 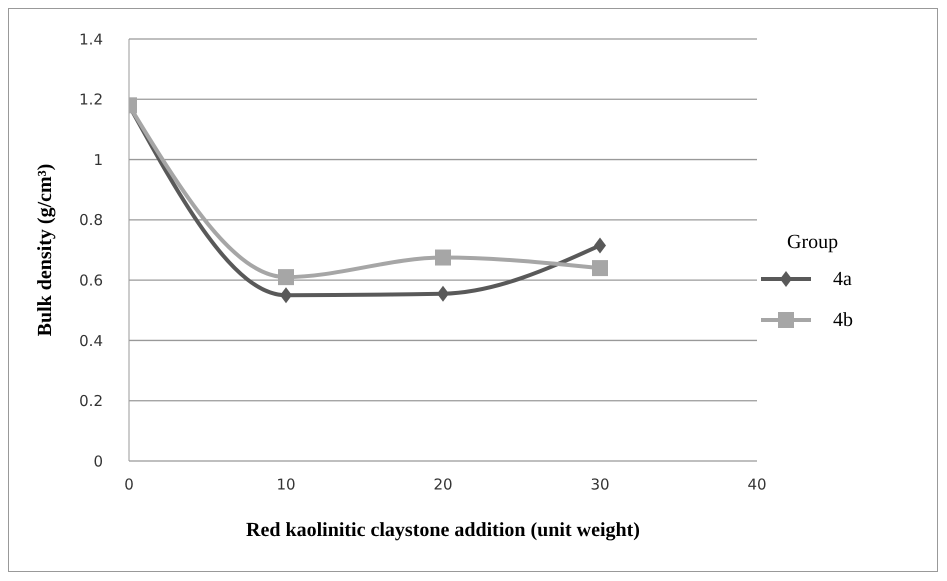 I want to click on y-tick-label: 0.2, so click(x=91, y=401).